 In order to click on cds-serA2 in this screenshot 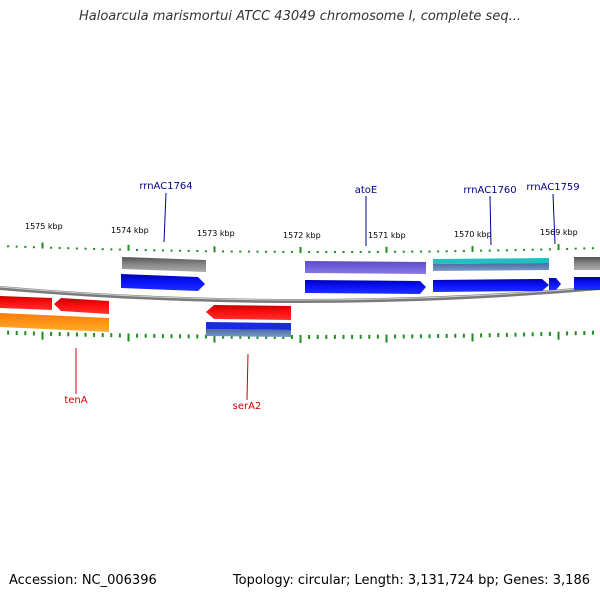, I will do `click(248, 312)`.